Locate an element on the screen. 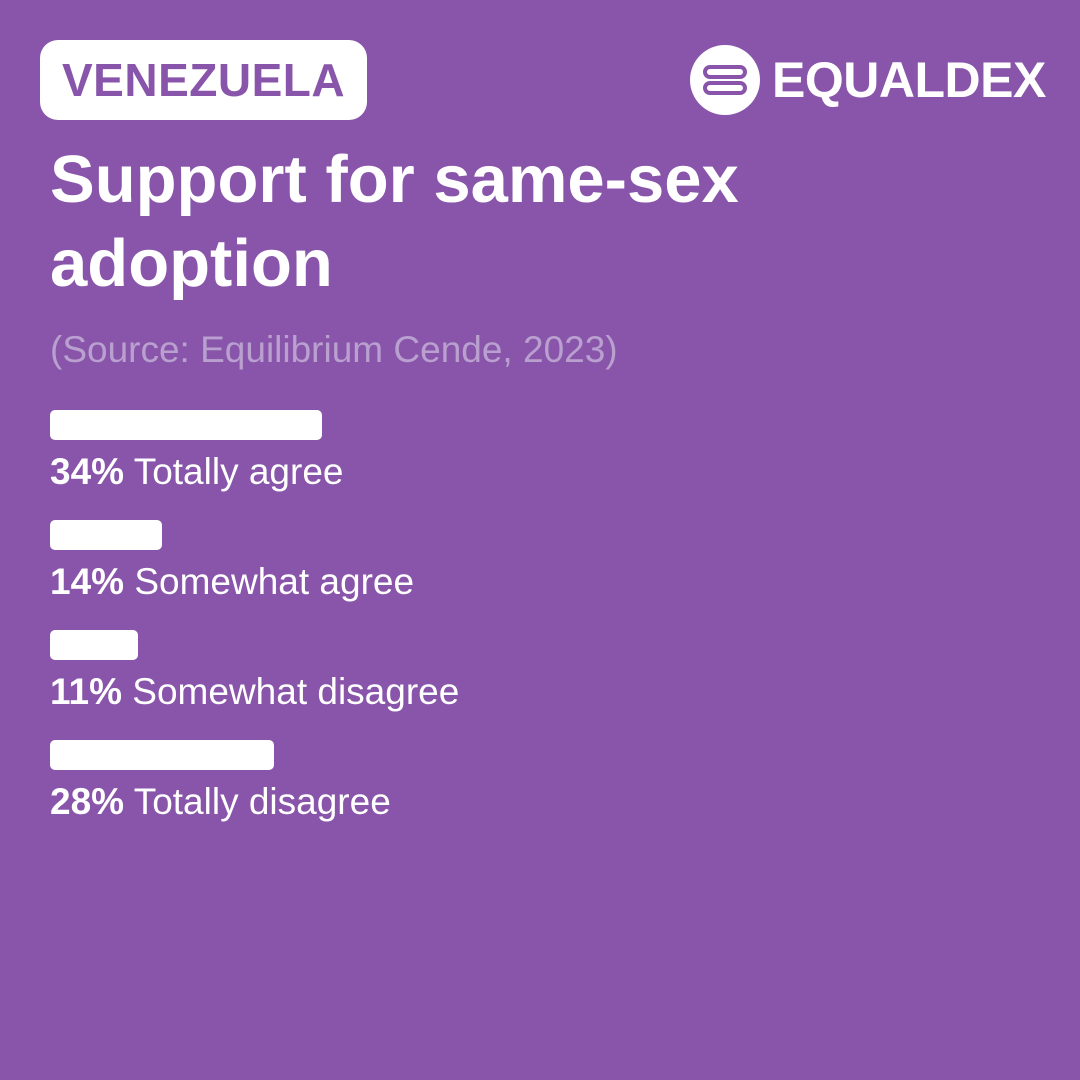 The image size is (1080, 1080). bar-label: 28% Totally disagree is located at coordinates (540, 802).